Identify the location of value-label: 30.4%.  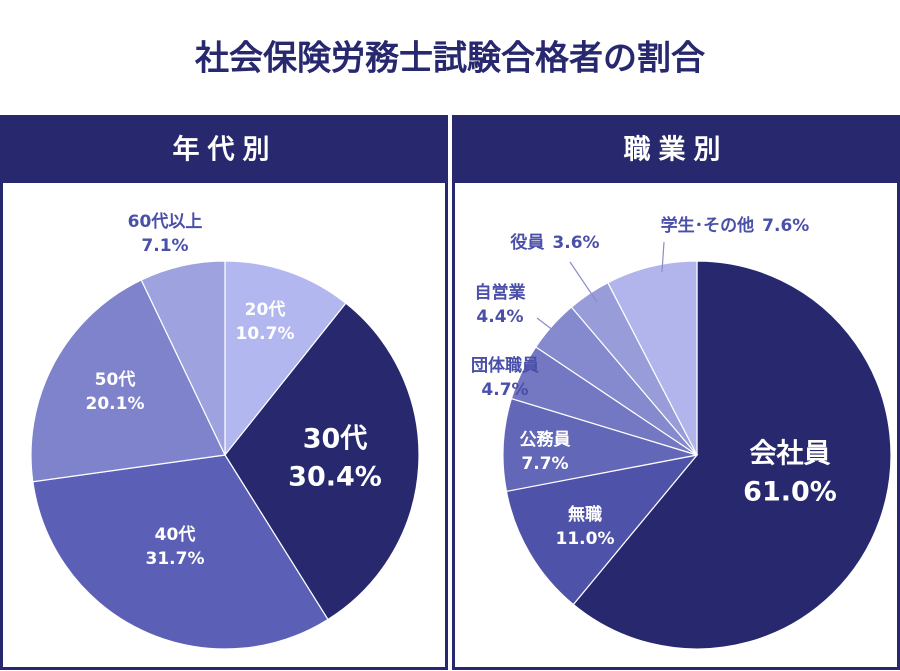
(335, 476).